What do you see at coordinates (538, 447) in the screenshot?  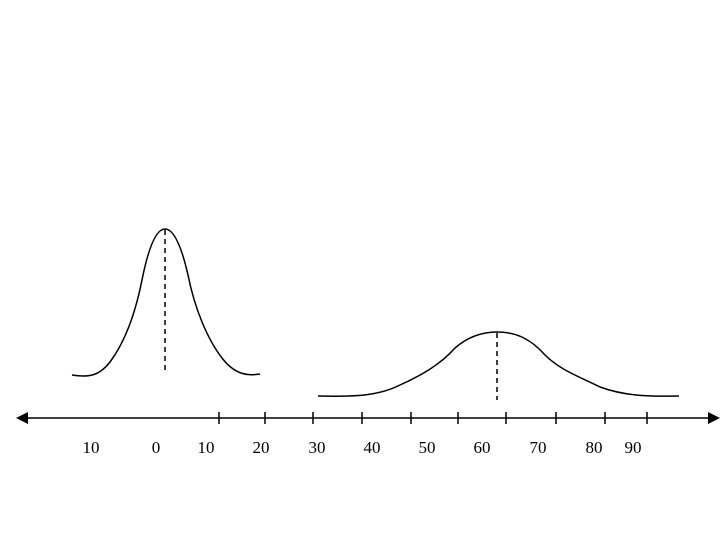 I see `axis-label: 70` at bounding box center [538, 447].